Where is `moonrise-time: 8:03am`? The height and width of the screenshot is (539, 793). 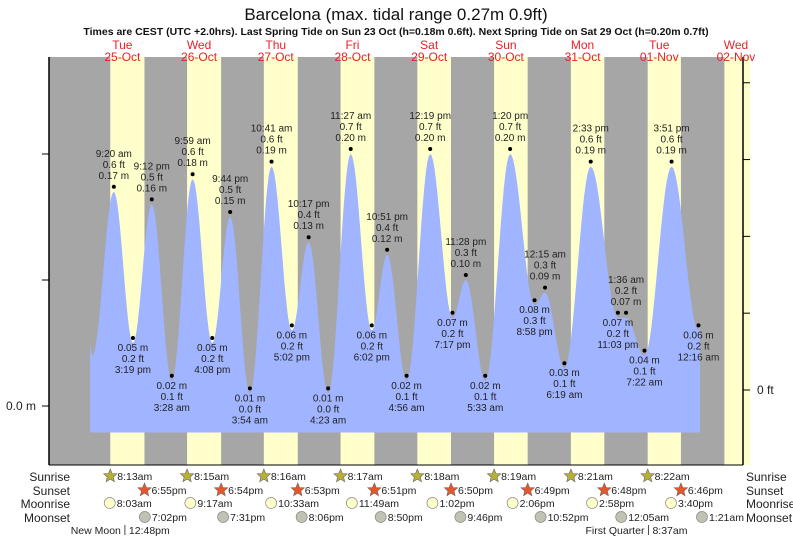
moonrise-time: 8:03am is located at coordinates (134, 504).